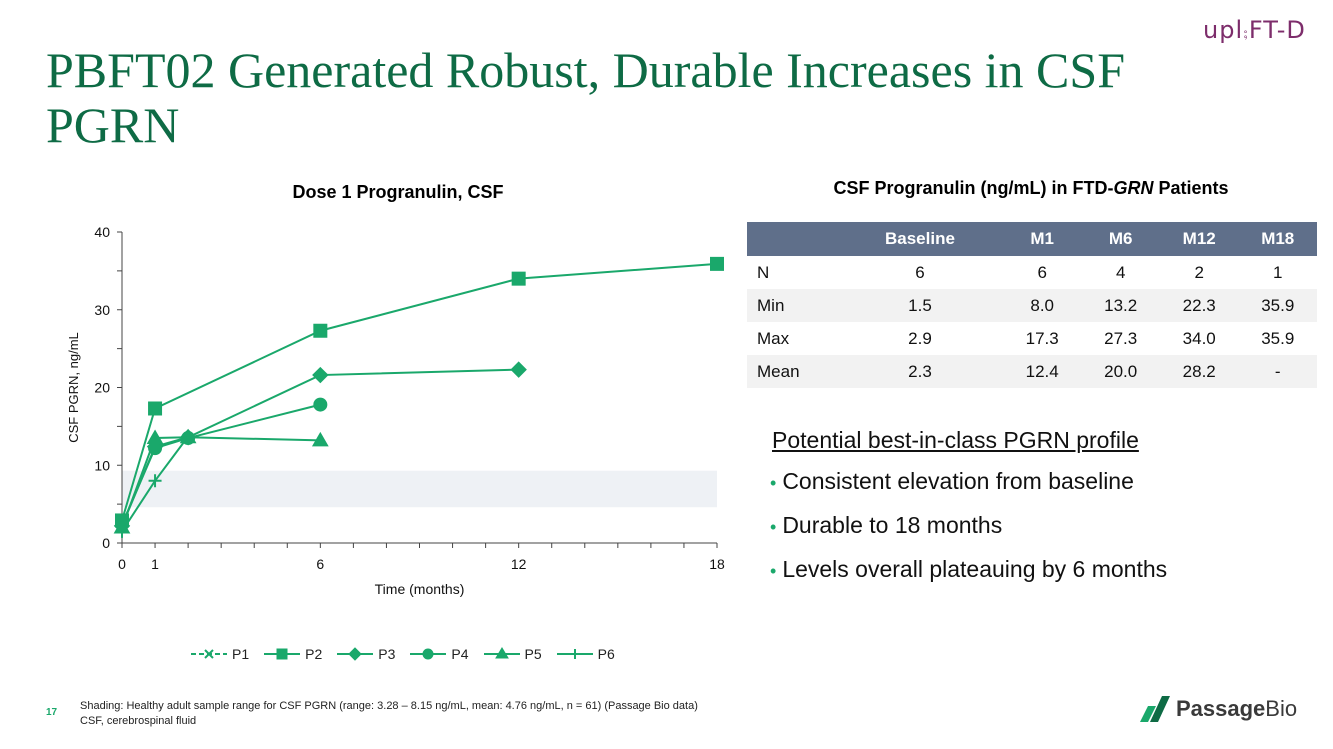 The height and width of the screenshot is (749, 1333). Describe the element at coordinates (1254, 30) in the screenshot. I see `uplift-fd-logo: upl⨾FT-D` at that location.